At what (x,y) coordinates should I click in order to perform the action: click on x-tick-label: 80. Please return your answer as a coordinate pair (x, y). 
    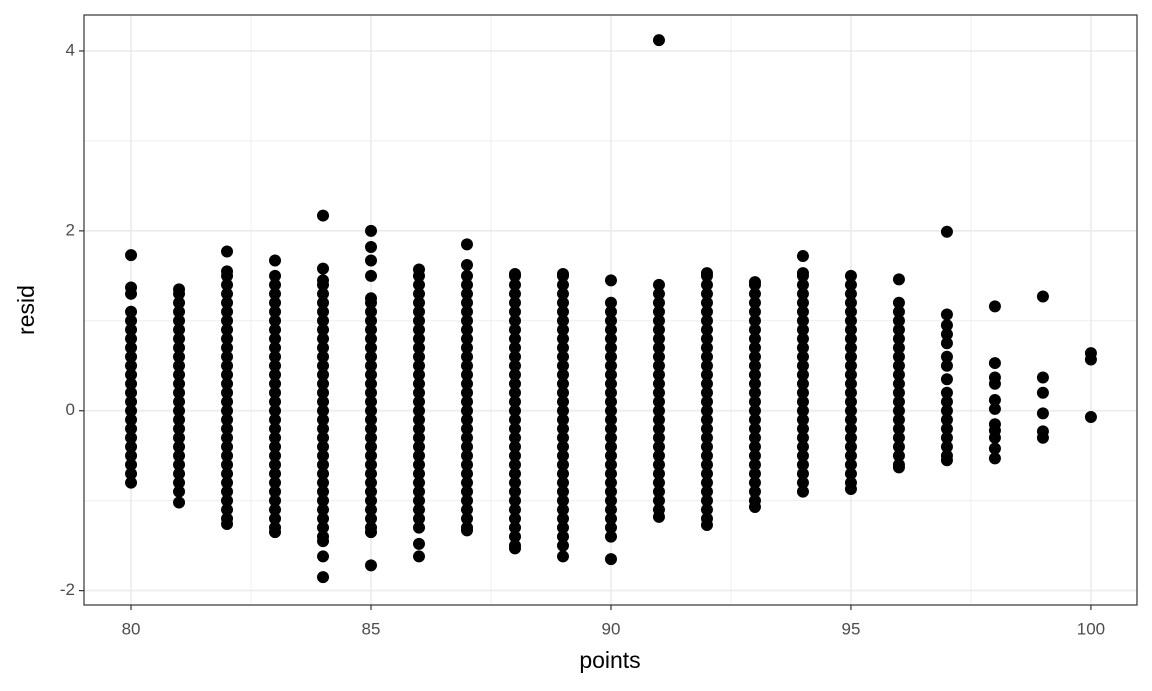
    Looking at the image, I should click on (131, 628).